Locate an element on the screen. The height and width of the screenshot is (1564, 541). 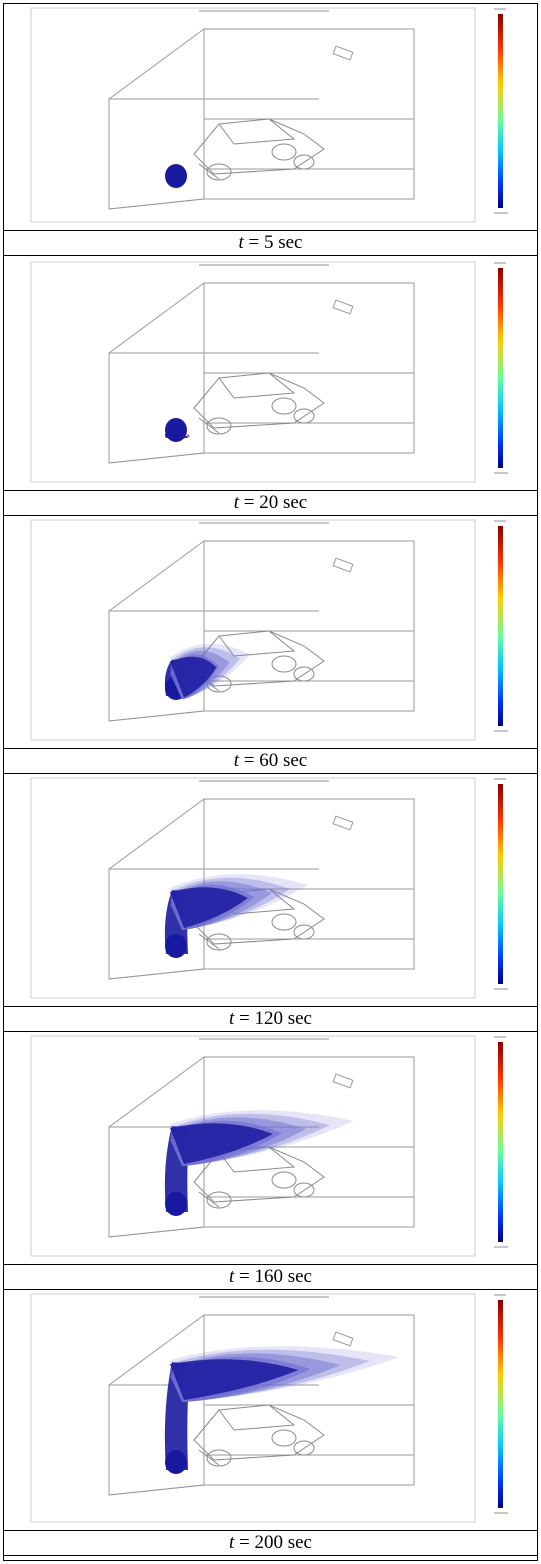
time-caption: t = 200 sec is located at coordinates (270, 1543).